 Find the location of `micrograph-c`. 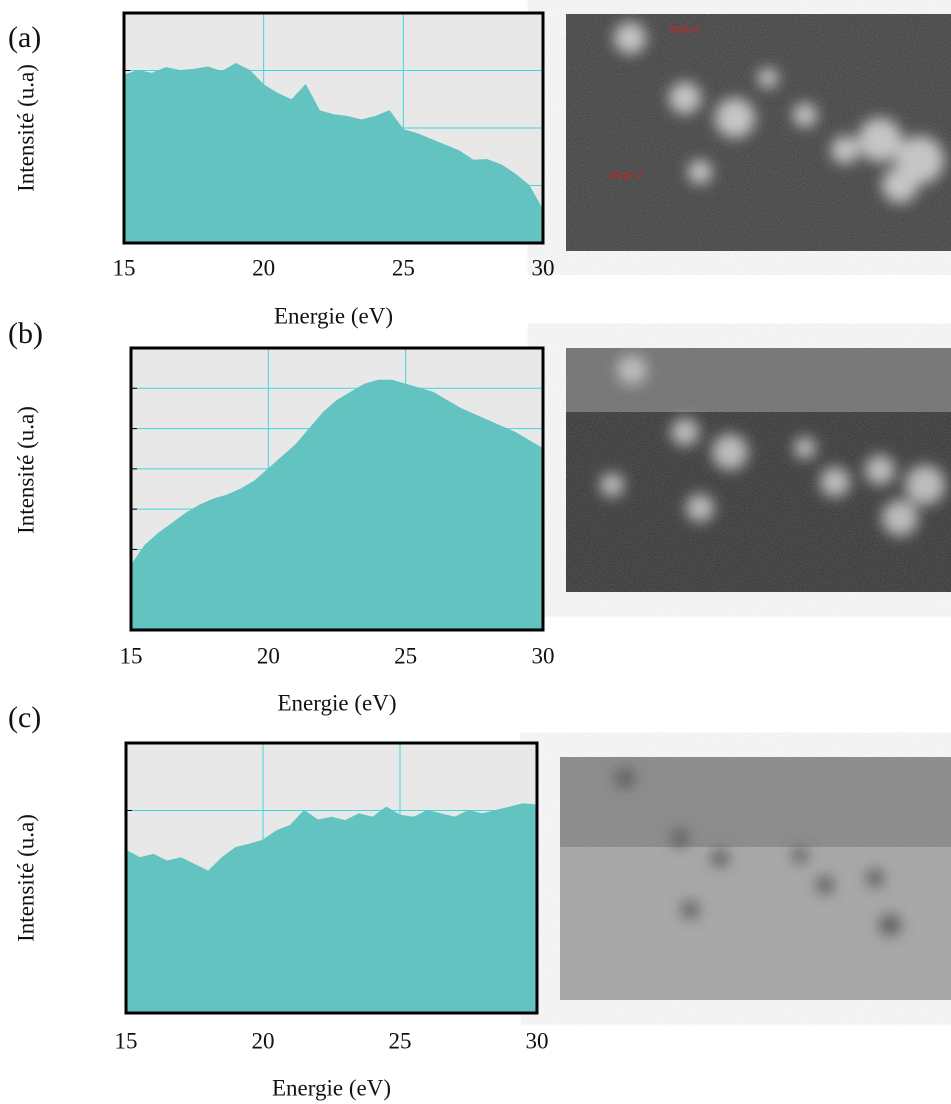

micrograph-c is located at coordinates (755, 878).